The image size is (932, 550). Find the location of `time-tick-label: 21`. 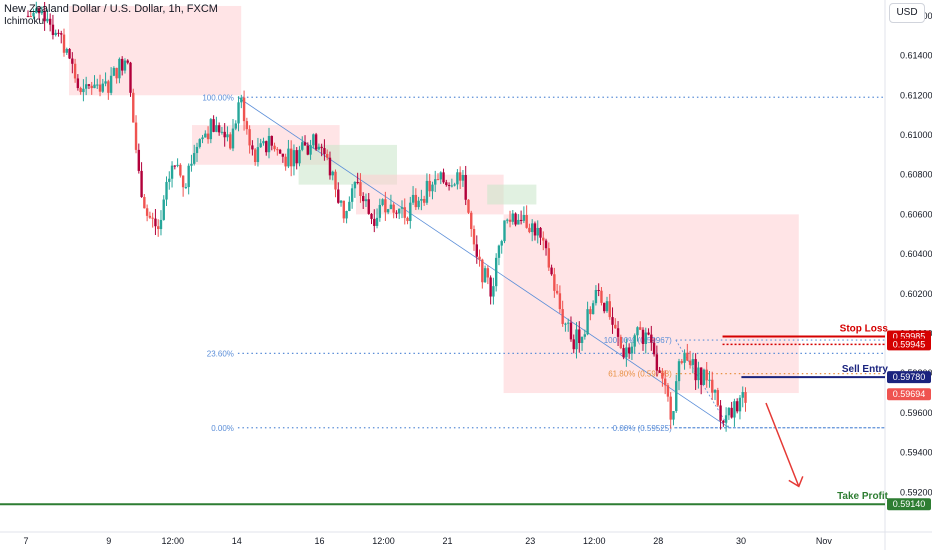

time-tick-label: 21 is located at coordinates (447, 541).